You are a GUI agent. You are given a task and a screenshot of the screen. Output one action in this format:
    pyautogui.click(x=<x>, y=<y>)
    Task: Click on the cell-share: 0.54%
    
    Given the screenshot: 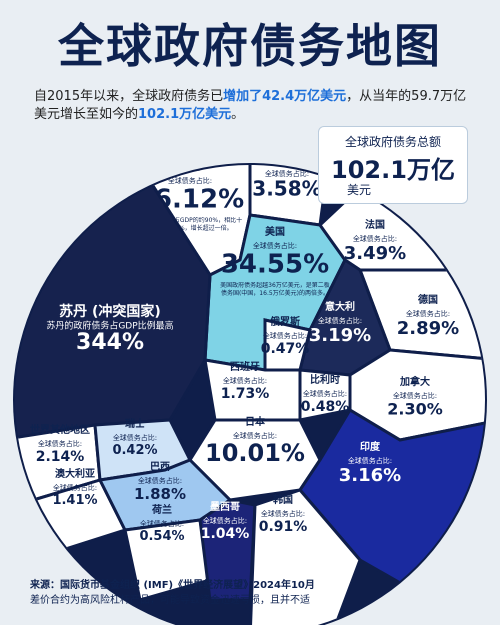 What is the action you would take?
    pyautogui.click(x=161, y=536)
    